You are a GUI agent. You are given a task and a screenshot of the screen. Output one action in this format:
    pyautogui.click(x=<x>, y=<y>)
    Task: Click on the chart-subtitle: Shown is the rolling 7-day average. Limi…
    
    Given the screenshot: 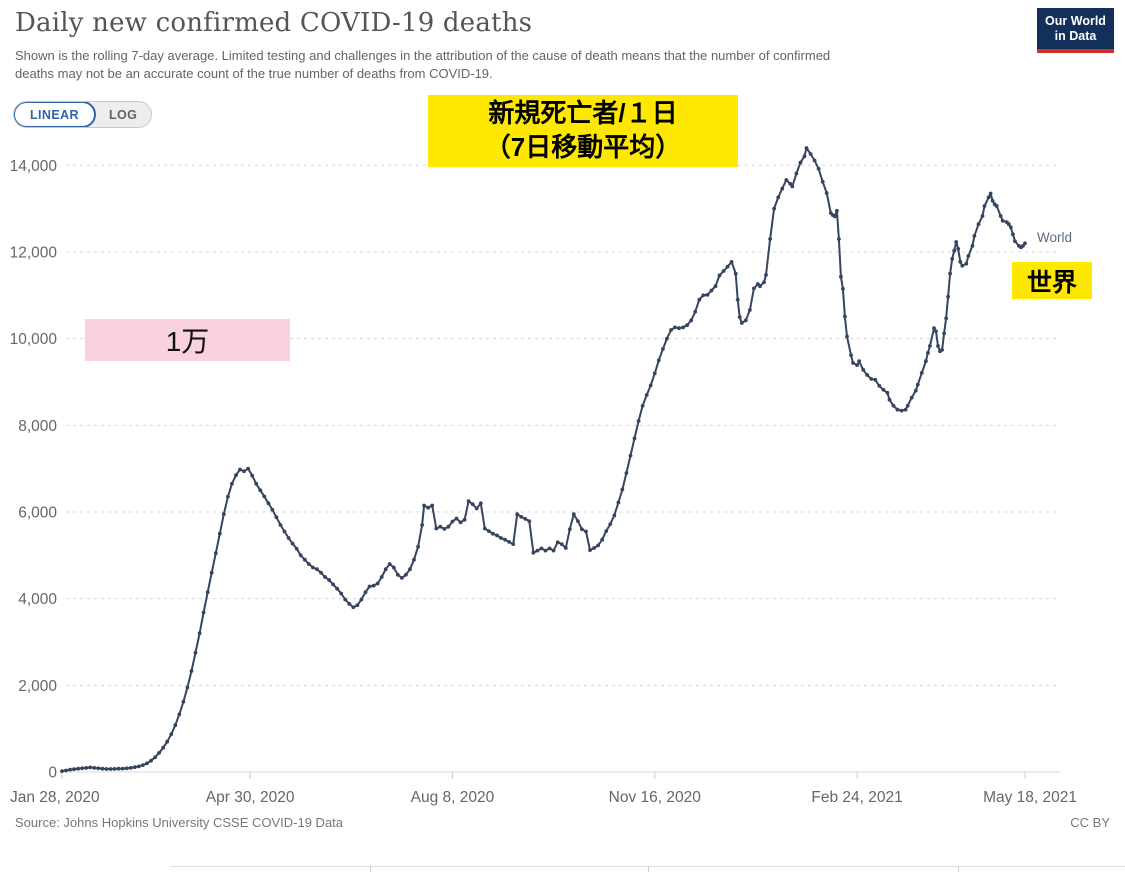 What is the action you would take?
    pyautogui.click(x=510, y=65)
    